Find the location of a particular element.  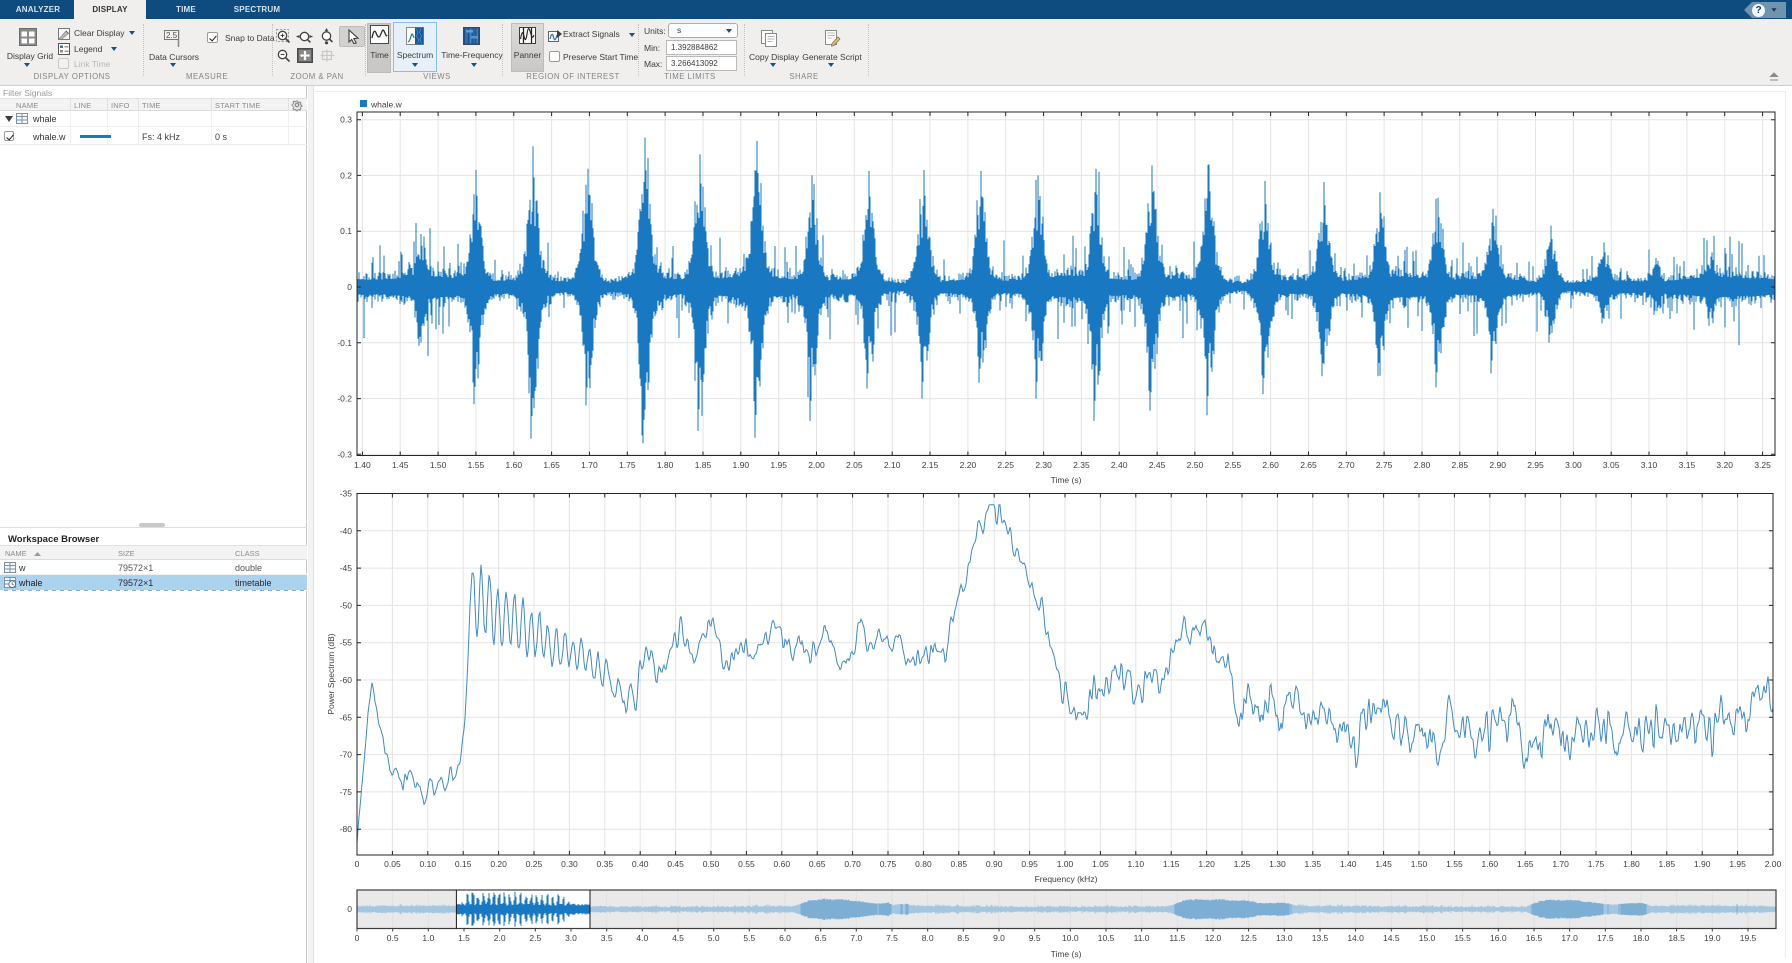

svg-text: 1.10 is located at coordinates (1136, 864).